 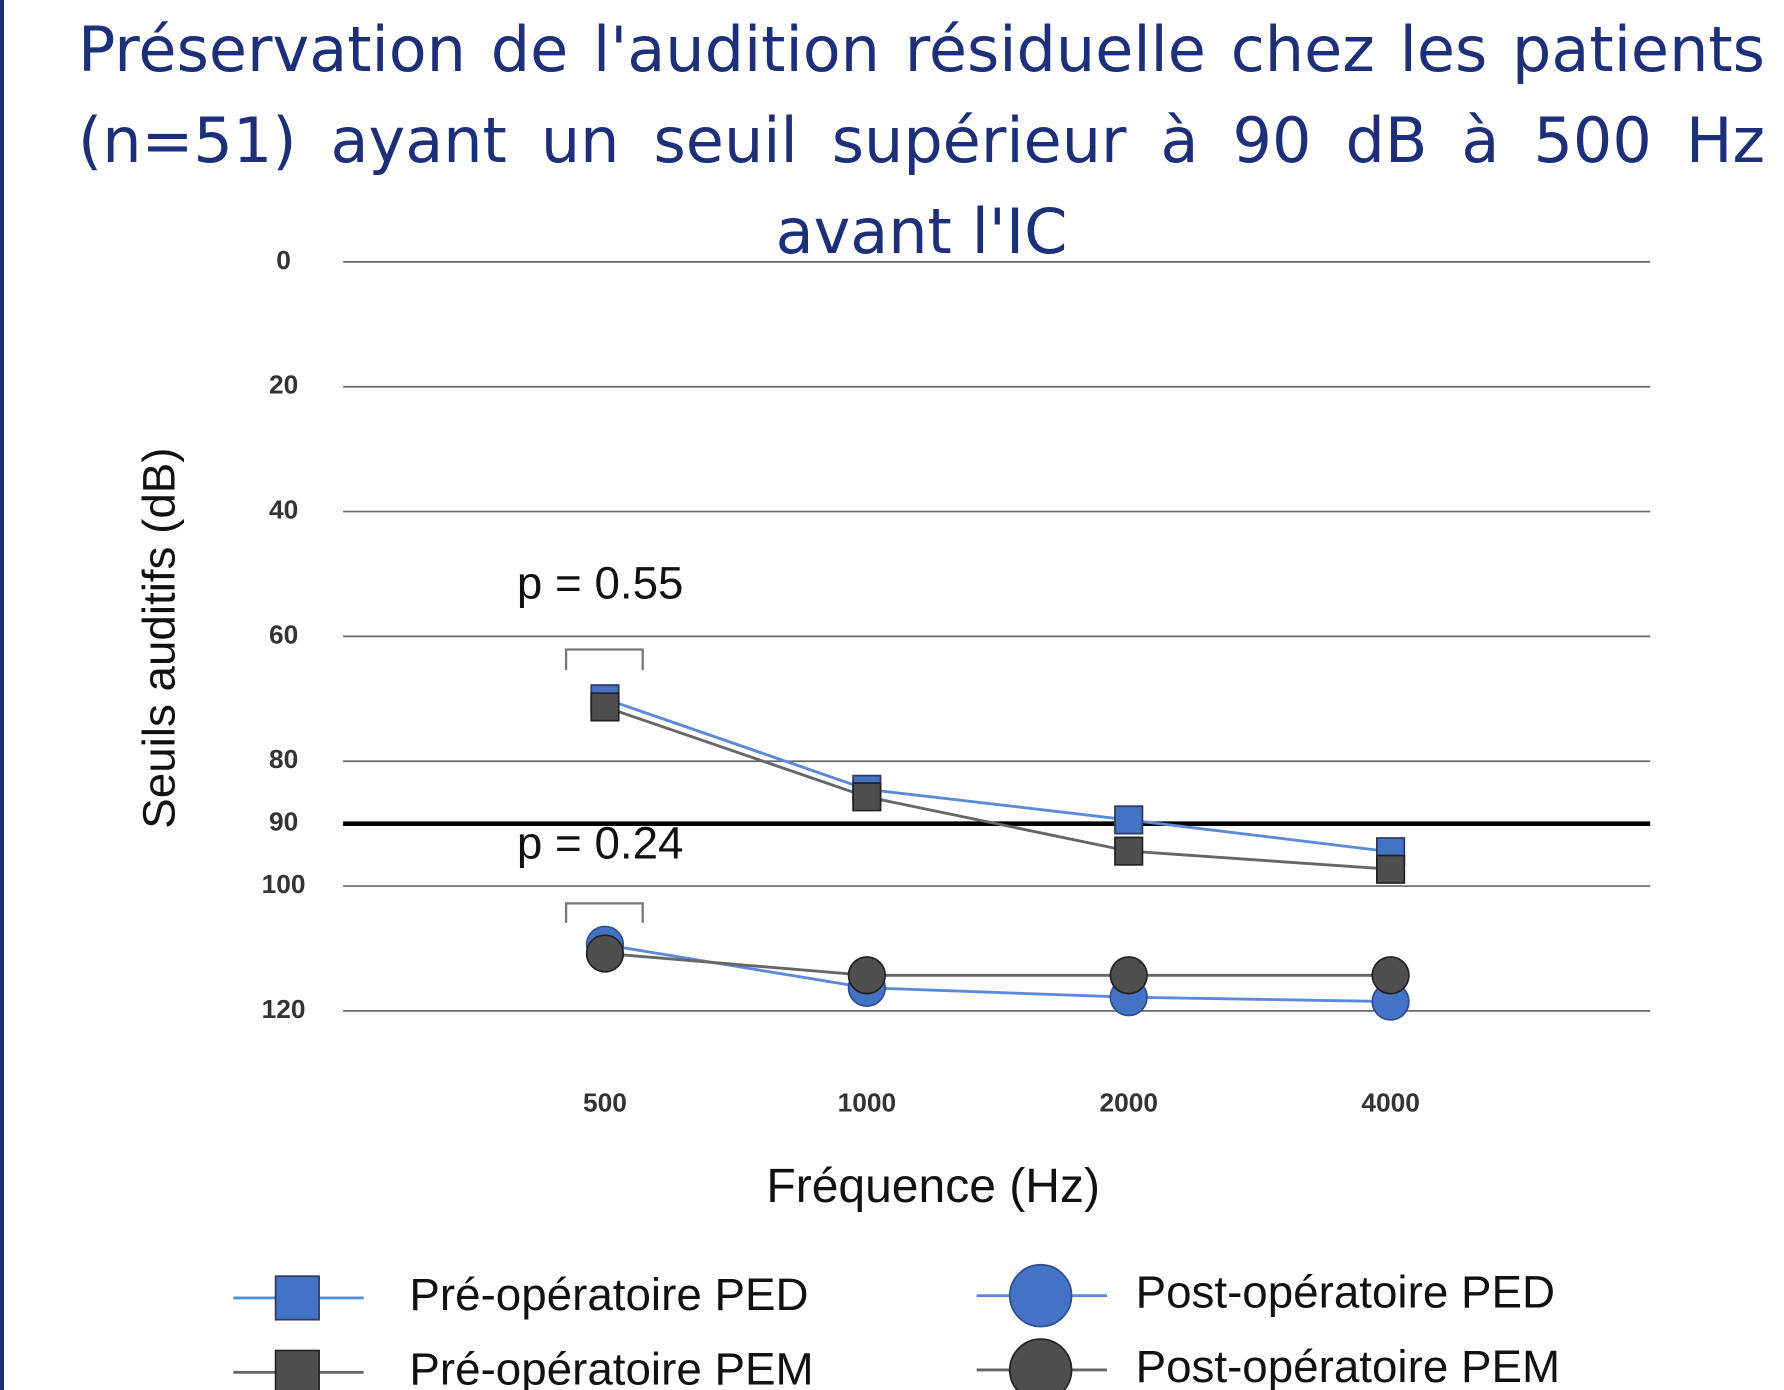 What do you see at coordinates (933, 1186) in the screenshot?
I see `x-axis-label: Fréquence (Hz)` at bounding box center [933, 1186].